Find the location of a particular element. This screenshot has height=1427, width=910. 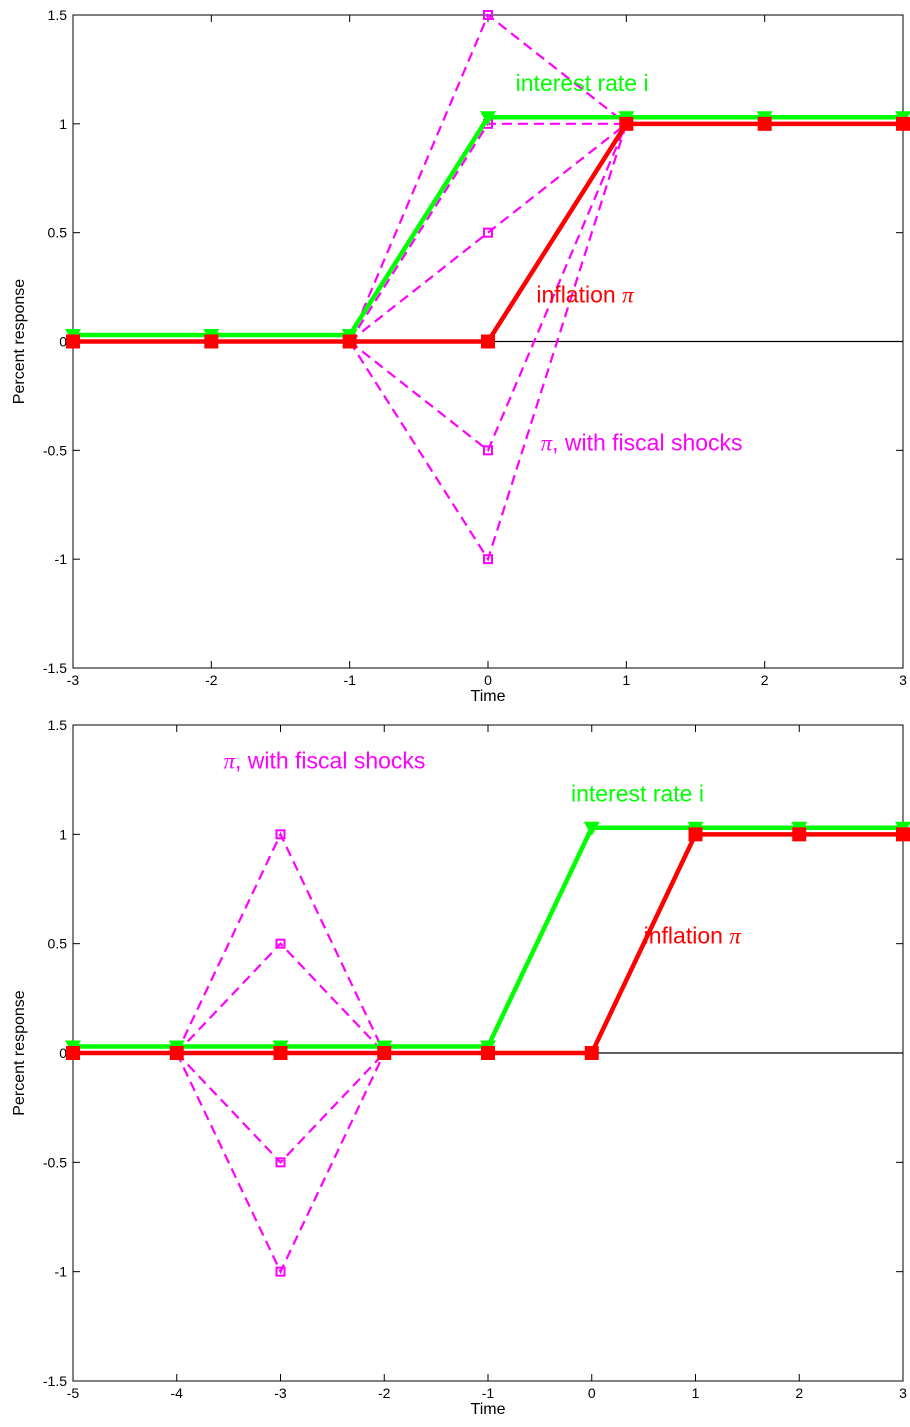

x-tick-label: -5 is located at coordinates (73, 1393).